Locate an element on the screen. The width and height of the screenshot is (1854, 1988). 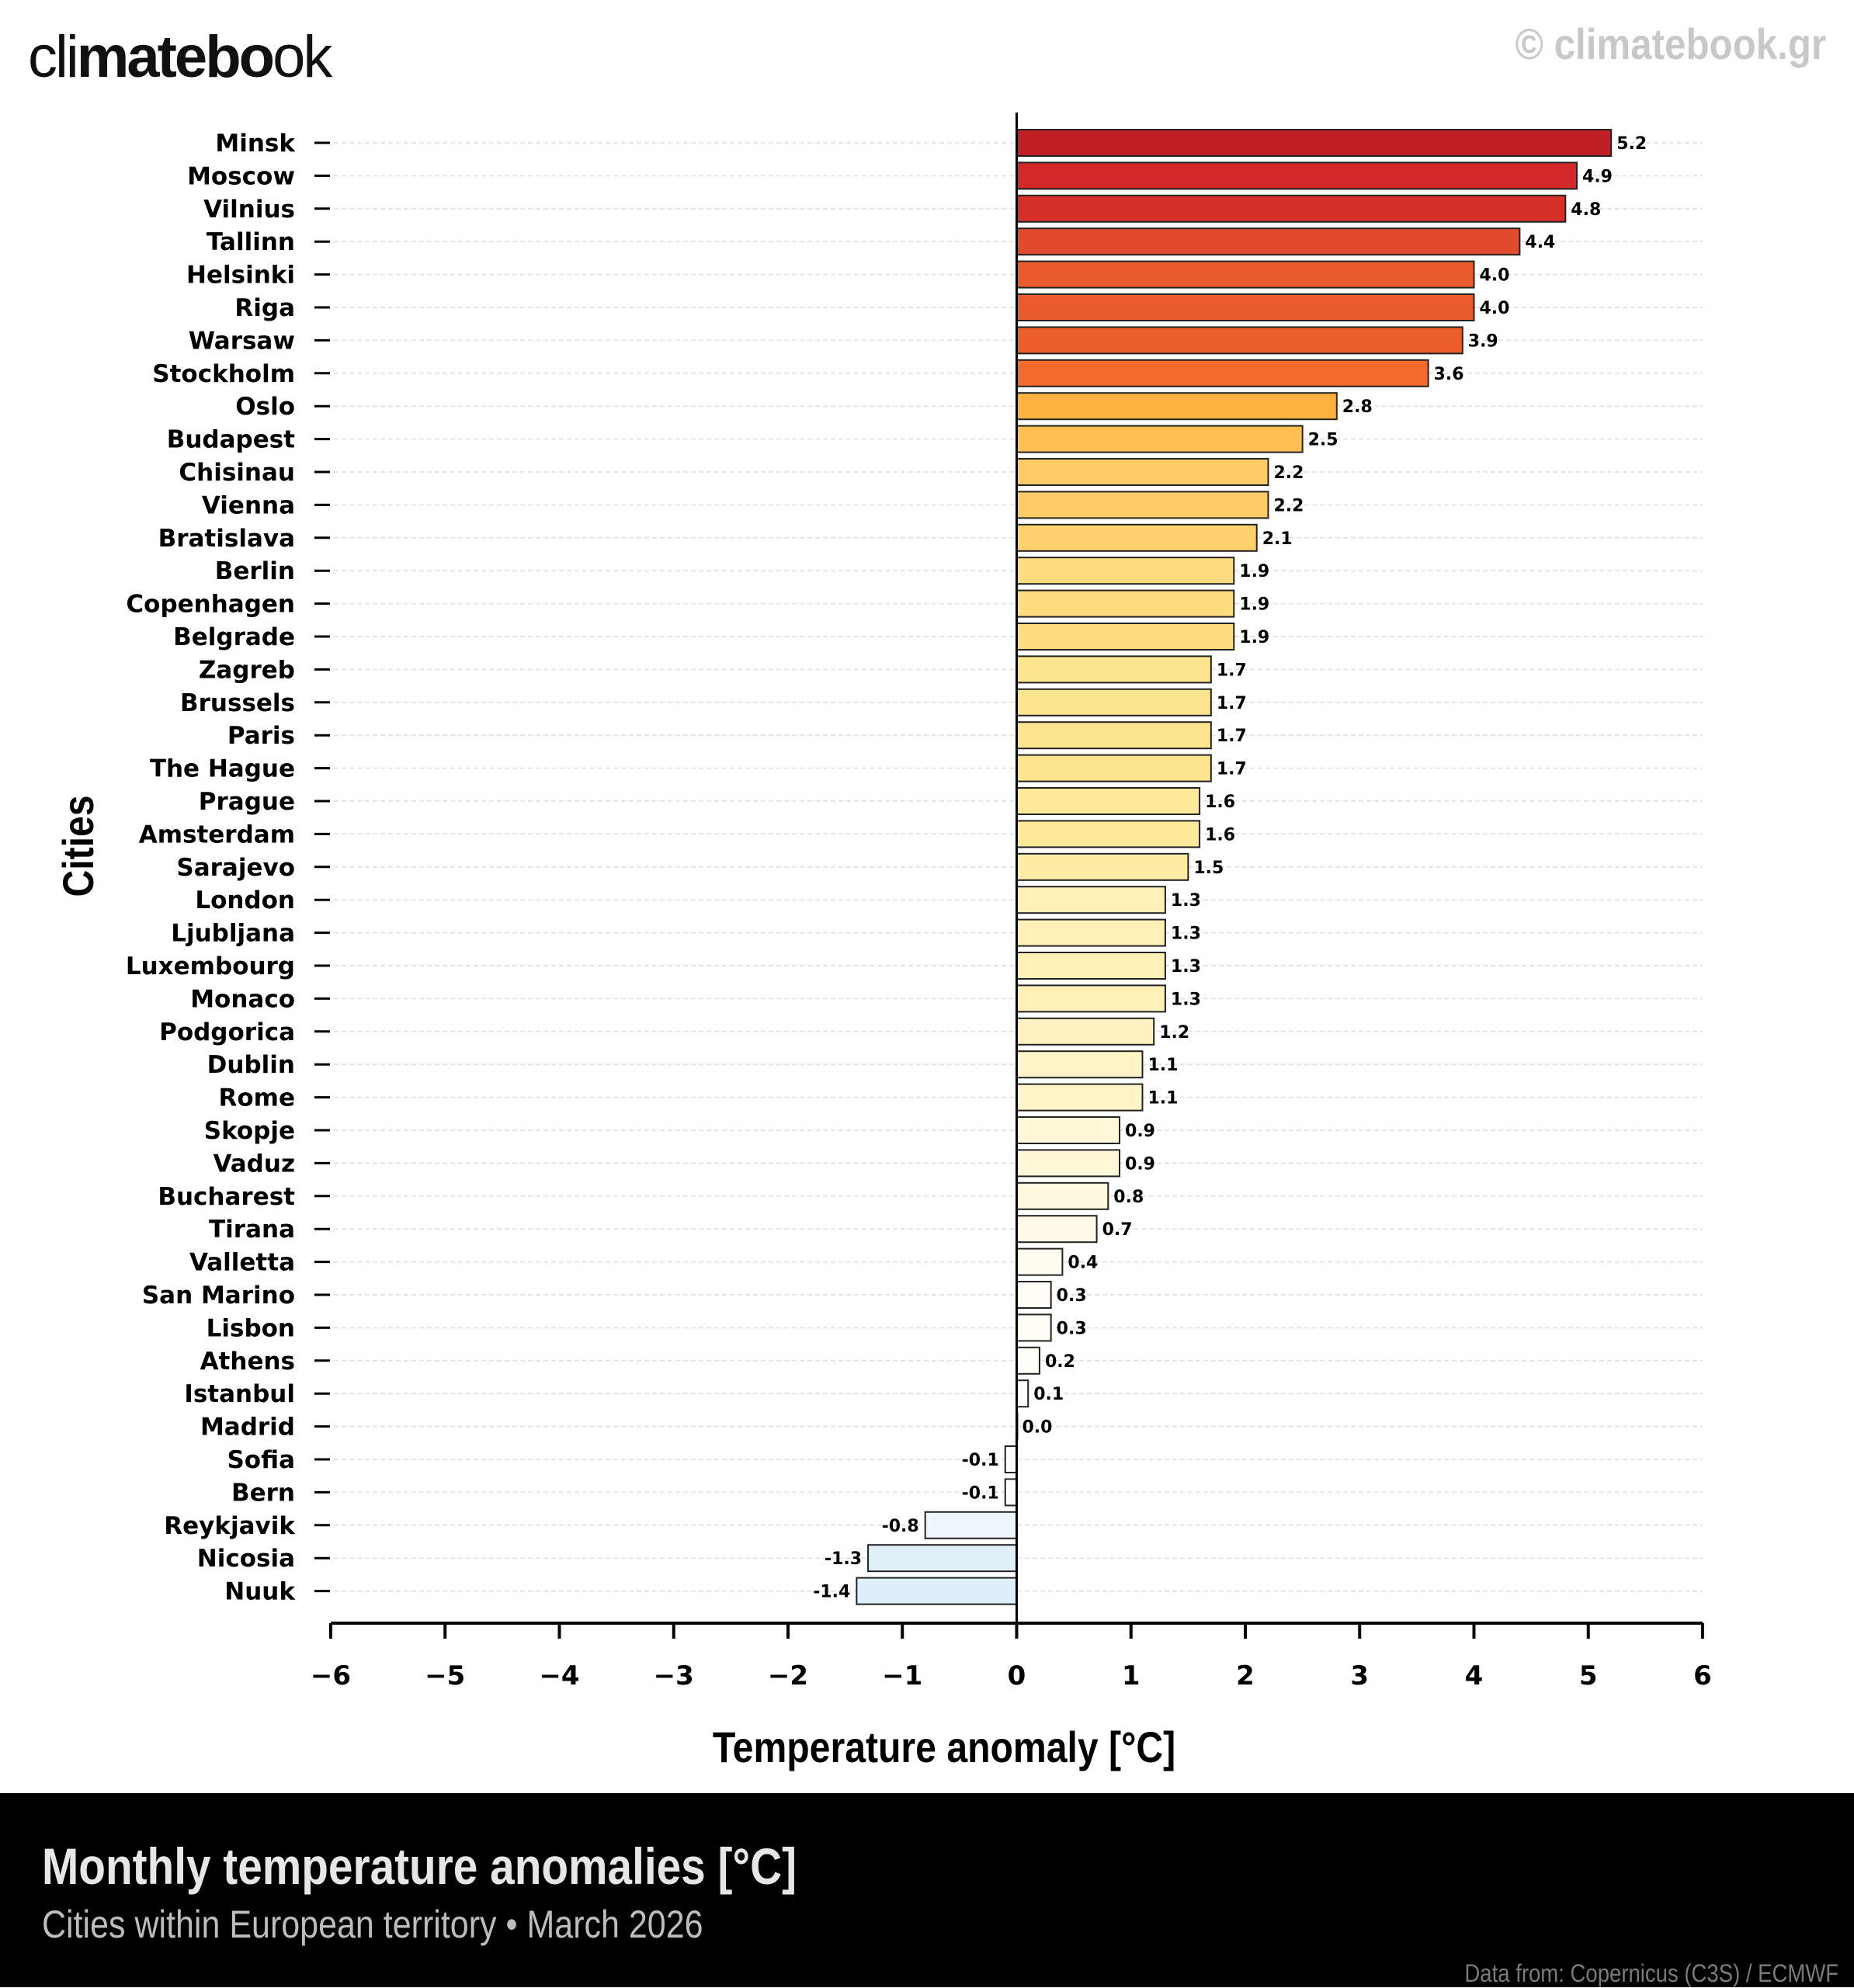
value-label: 0.2 is located at coordinates (1060, 1362).